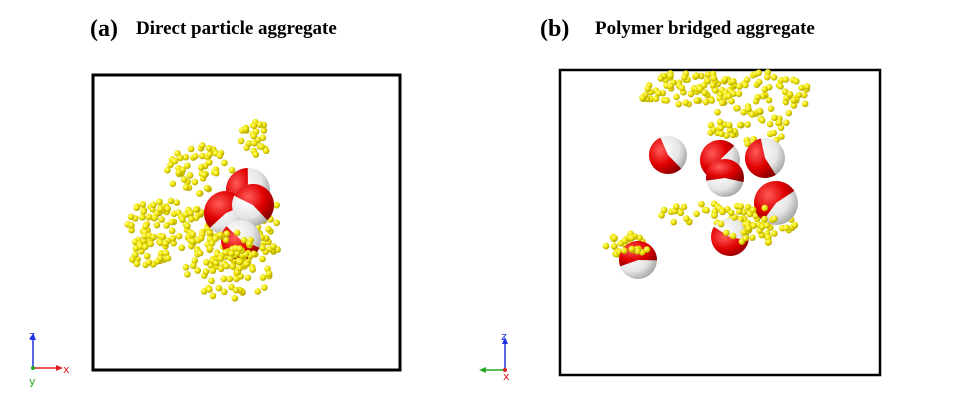  What do you see at coordinates (32, 335) in the screenshot?
I see `axis-label: z` at bounding box center [32, 335].